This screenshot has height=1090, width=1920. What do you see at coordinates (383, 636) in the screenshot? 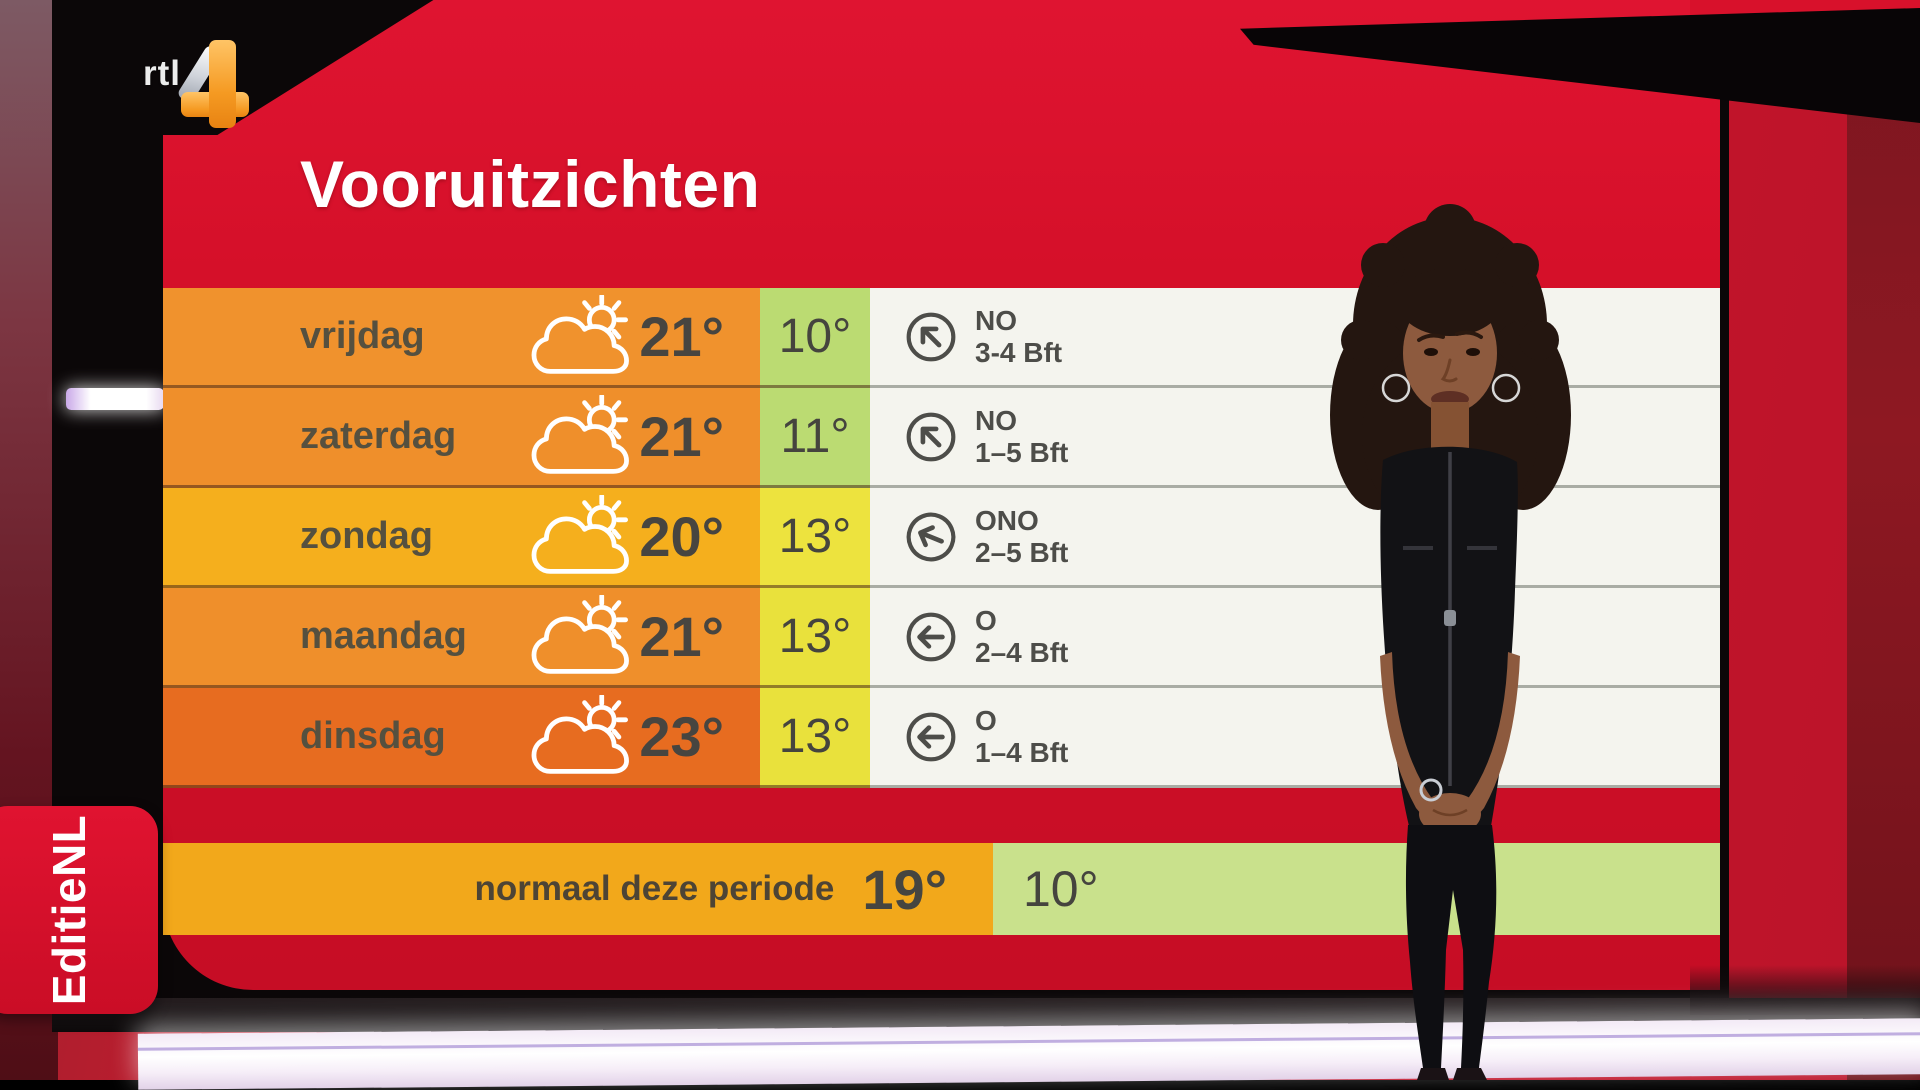
I see `day-label: maandag` at bounding box center [383, 636].